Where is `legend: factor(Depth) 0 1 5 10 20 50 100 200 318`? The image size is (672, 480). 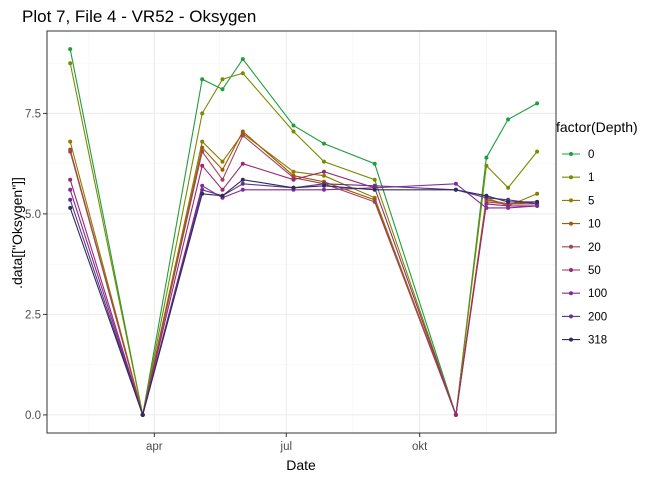
legend: factor(Depth) 0 1 5 10 20 50 100 200 318 is located at coordinates (597, 233).